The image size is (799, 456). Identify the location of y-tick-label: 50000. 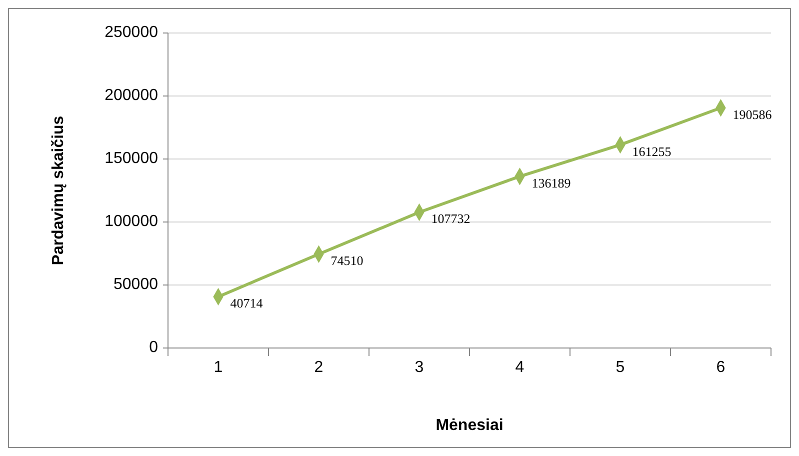
(136, 285).